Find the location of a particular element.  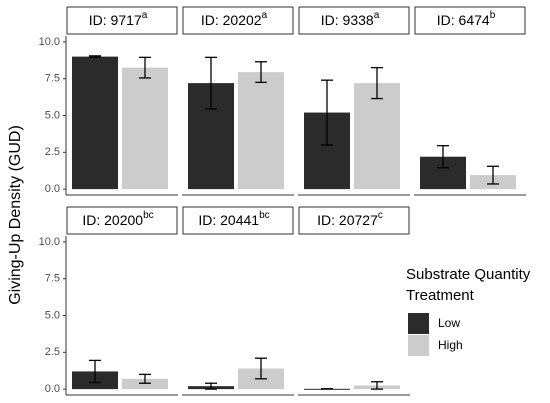

strip-title-text: ID: 6474 is located at coordinates (463, 20).